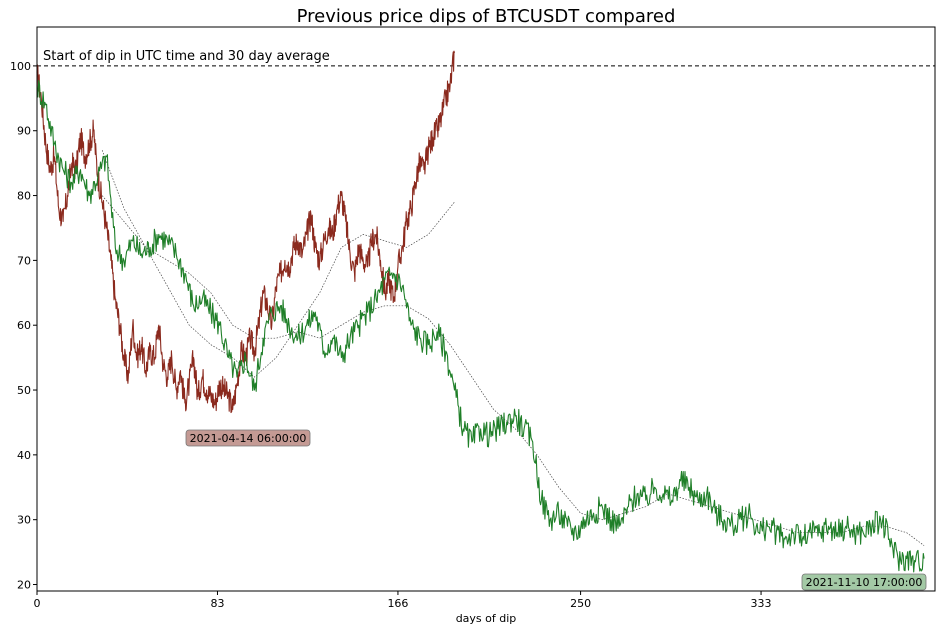  Describe the element at coordinates (761, 603) in the screenshot. I see `x-tick-label: 333` at that location.